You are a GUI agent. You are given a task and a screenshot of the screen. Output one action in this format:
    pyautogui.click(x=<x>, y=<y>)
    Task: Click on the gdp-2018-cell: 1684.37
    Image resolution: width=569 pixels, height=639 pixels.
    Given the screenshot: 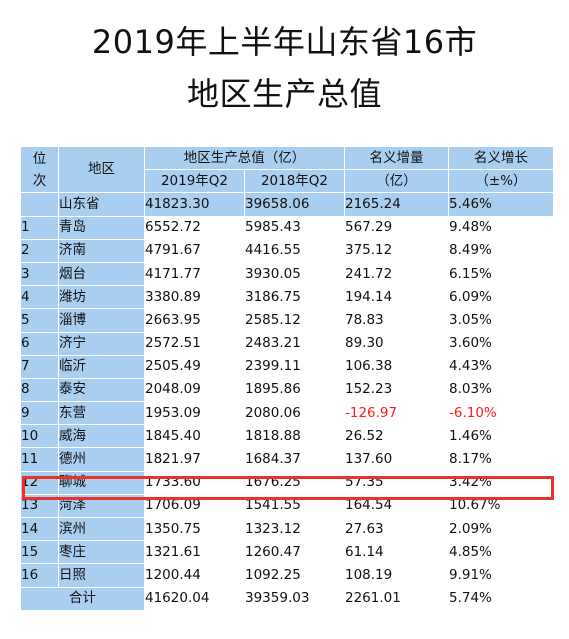 What is the action you would take?
    pyautogui.click(x=294, y=459)
    